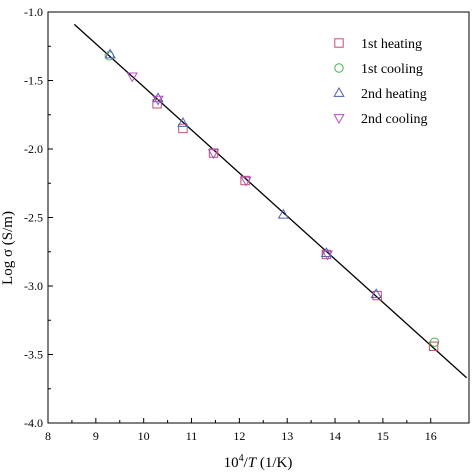 The height and width of the screenshot is (474, 474). Describe the element at coordinates (231, 463) in the screenshot. I see `x-axis-title-base: 10` at that location.